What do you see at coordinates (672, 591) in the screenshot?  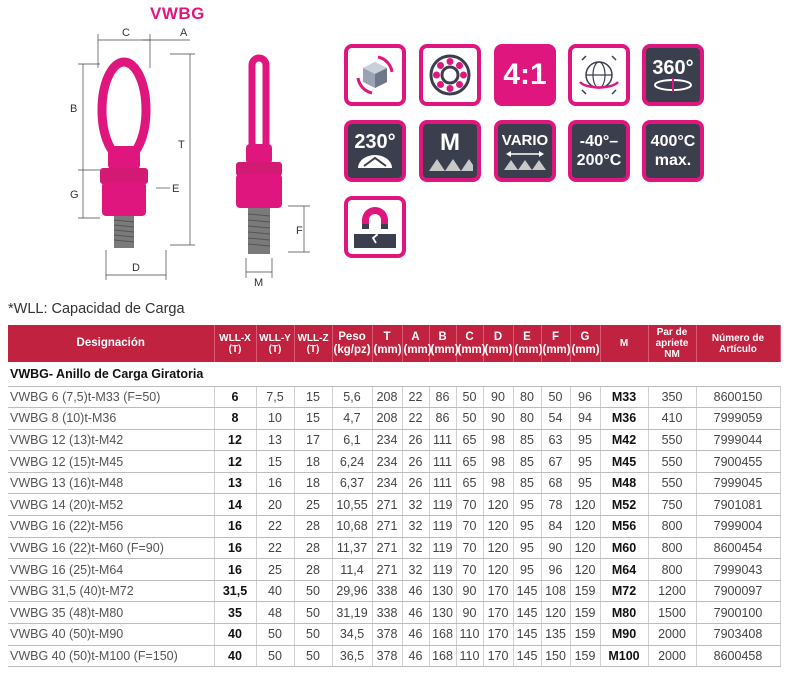 I see `table-cell: 1200` at bounding box center [672, 591].